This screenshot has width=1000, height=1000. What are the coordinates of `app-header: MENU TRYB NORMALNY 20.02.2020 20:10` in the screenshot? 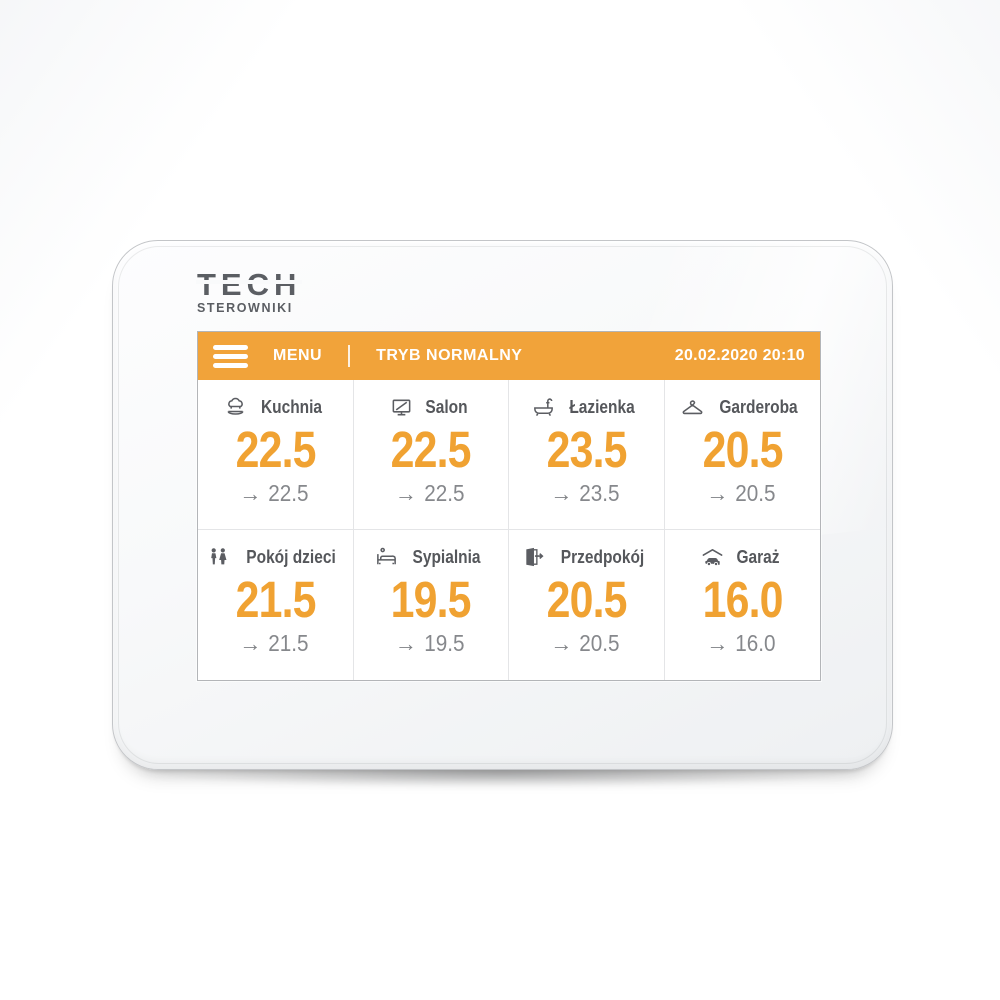 It's located at (509, 356).